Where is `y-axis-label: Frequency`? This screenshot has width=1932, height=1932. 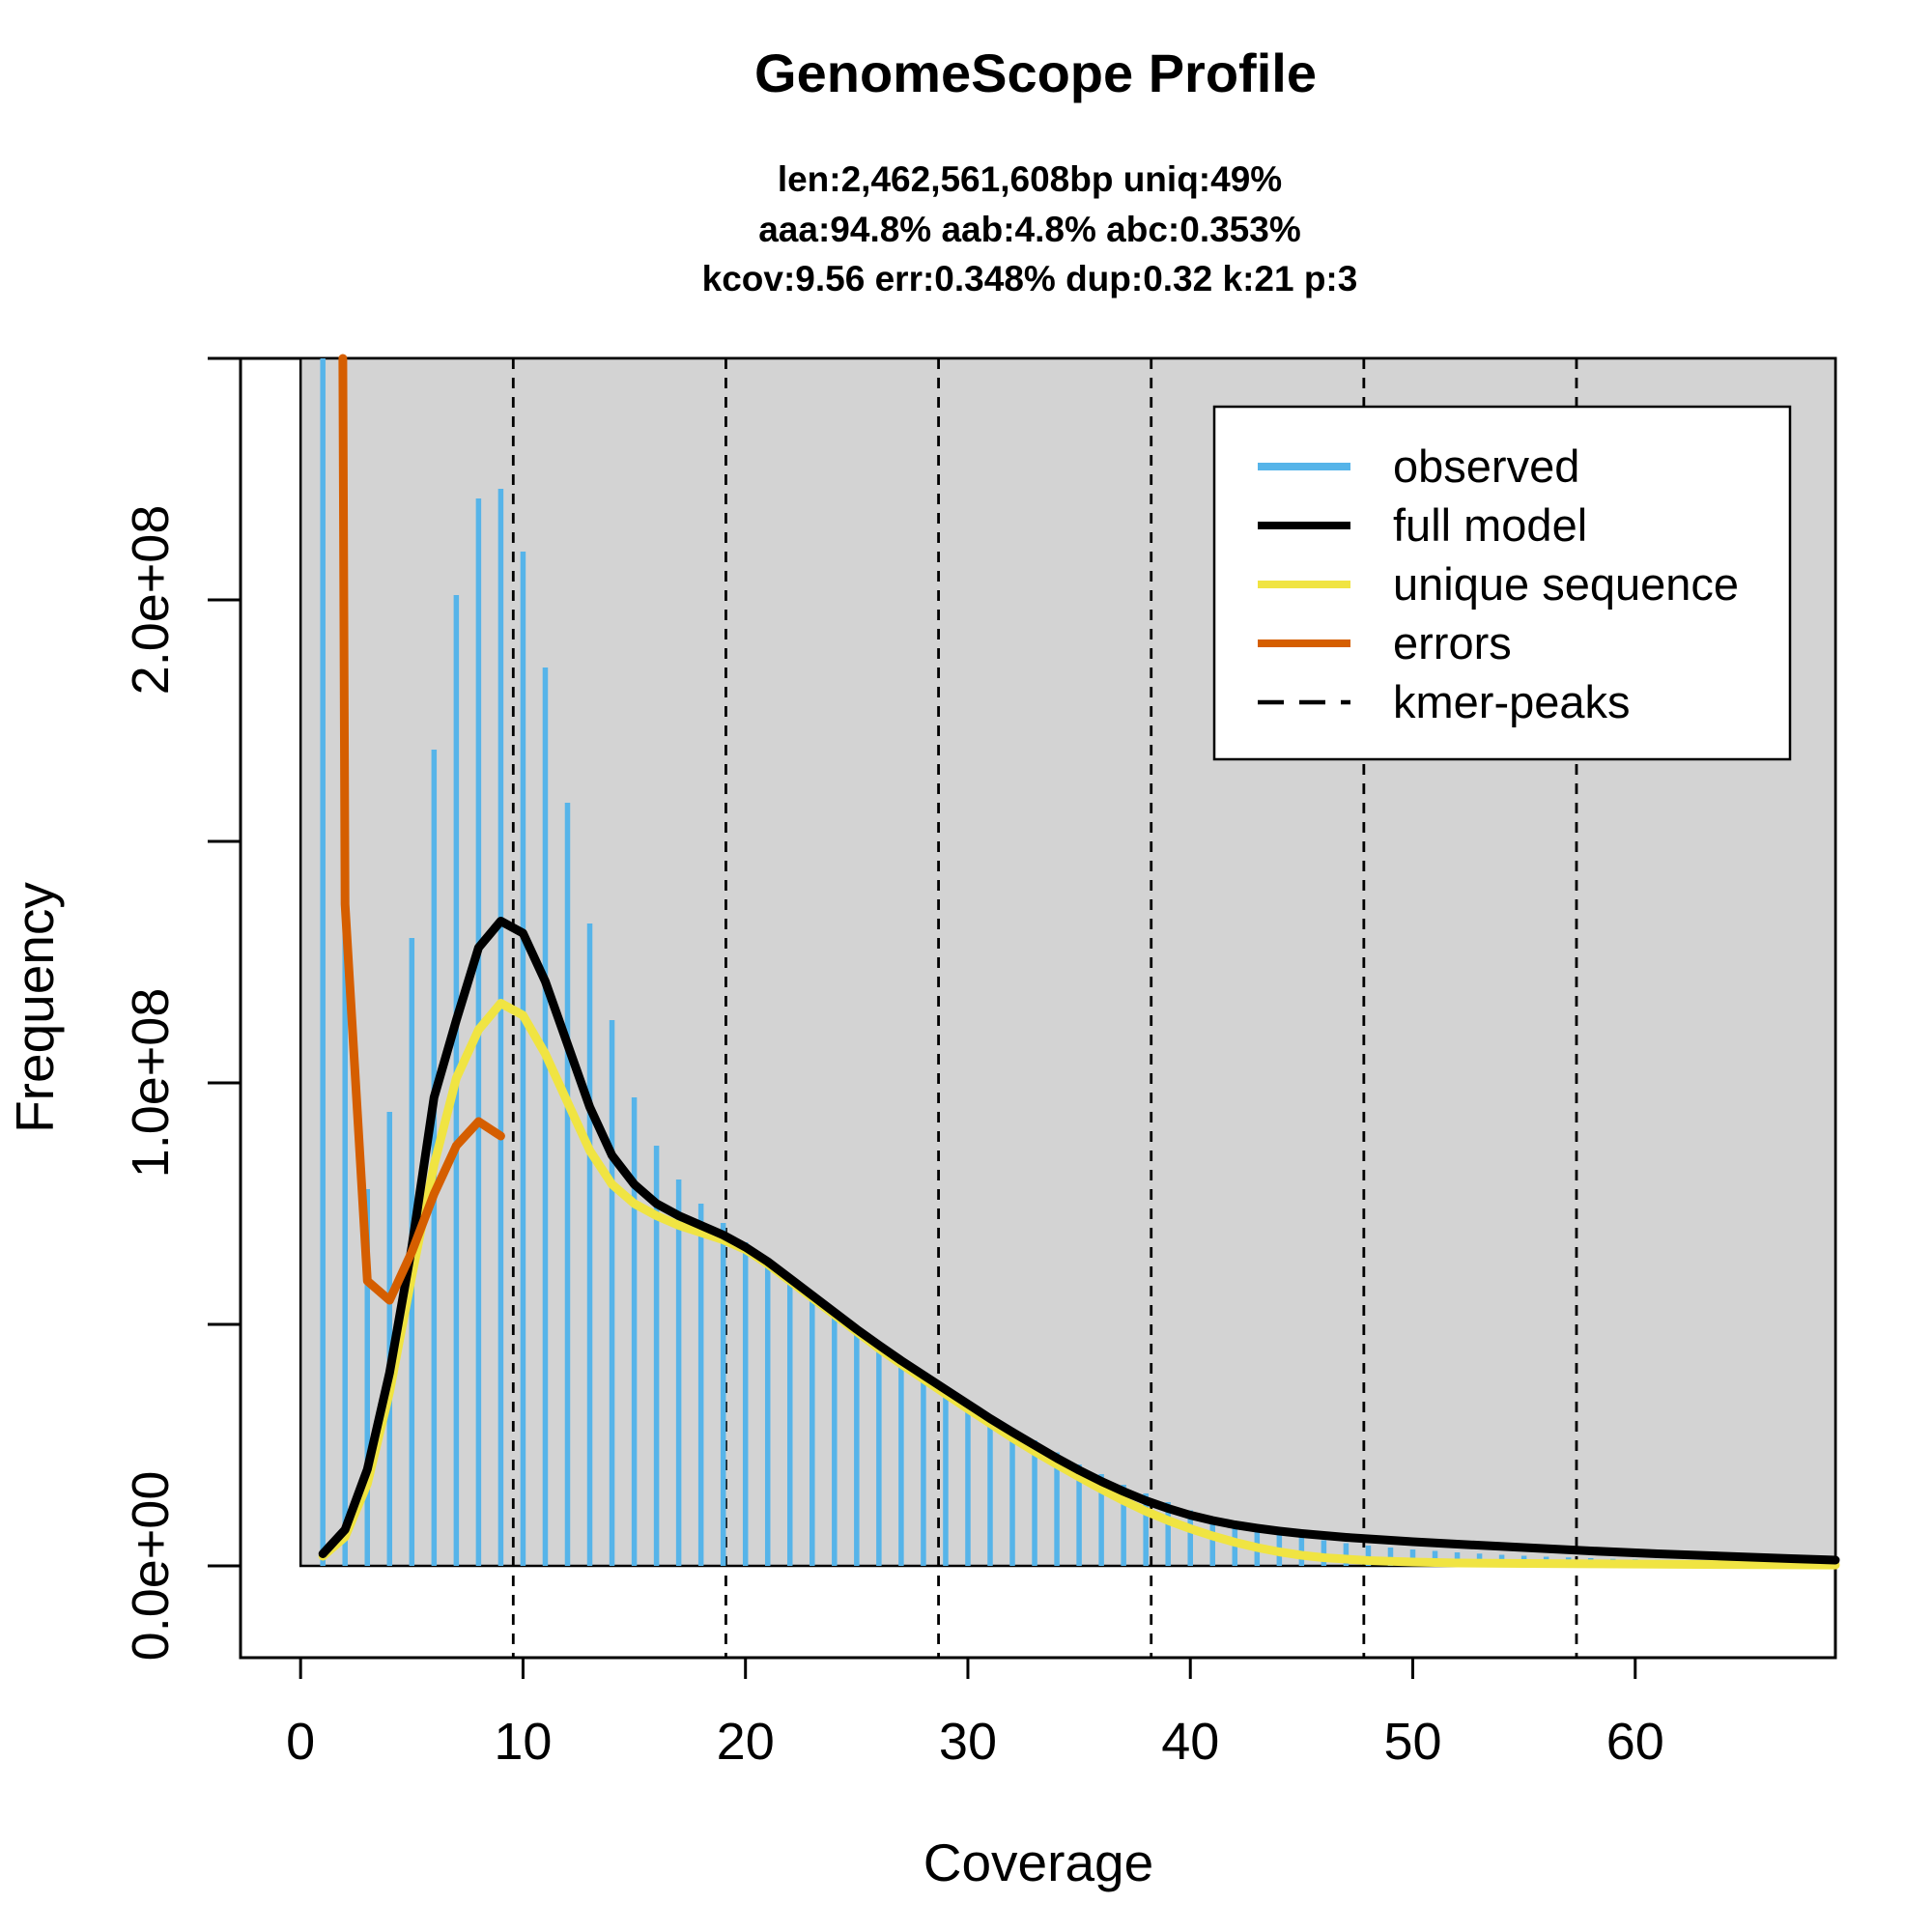
y-axis-label: Frequency is located at coordinates (35, 1008).